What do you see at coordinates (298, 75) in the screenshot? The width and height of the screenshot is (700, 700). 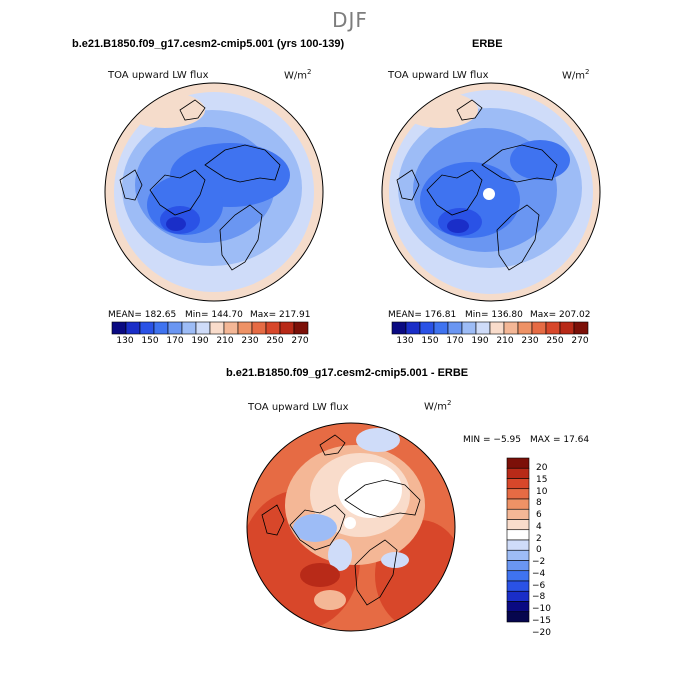 I see `panel1-units: W/m2` at bounding box center [298, 75].